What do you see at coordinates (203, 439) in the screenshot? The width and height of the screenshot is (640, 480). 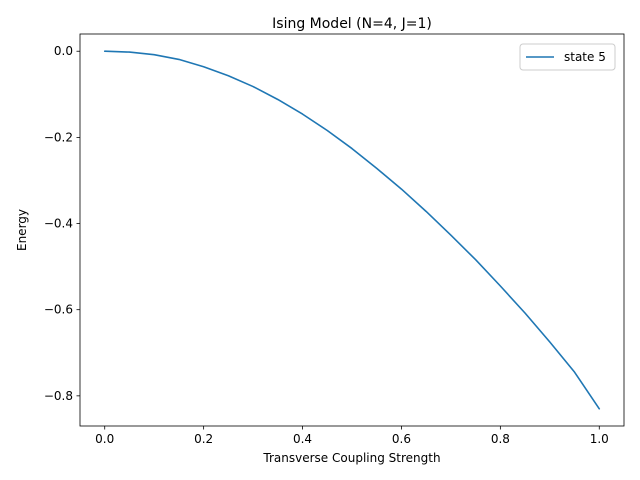 I see `x-tick-label: 0.2` at bounding box center [203, 439].